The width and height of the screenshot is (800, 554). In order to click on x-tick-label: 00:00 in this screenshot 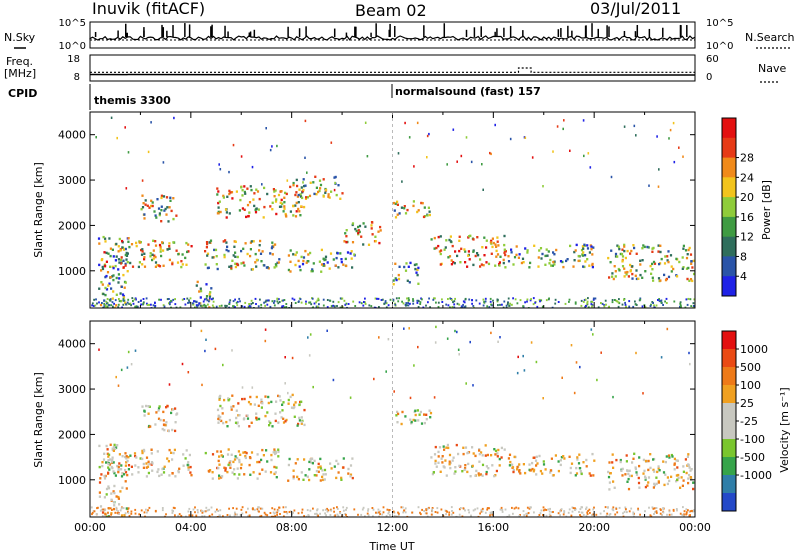, I will do `click(695, 527)`.